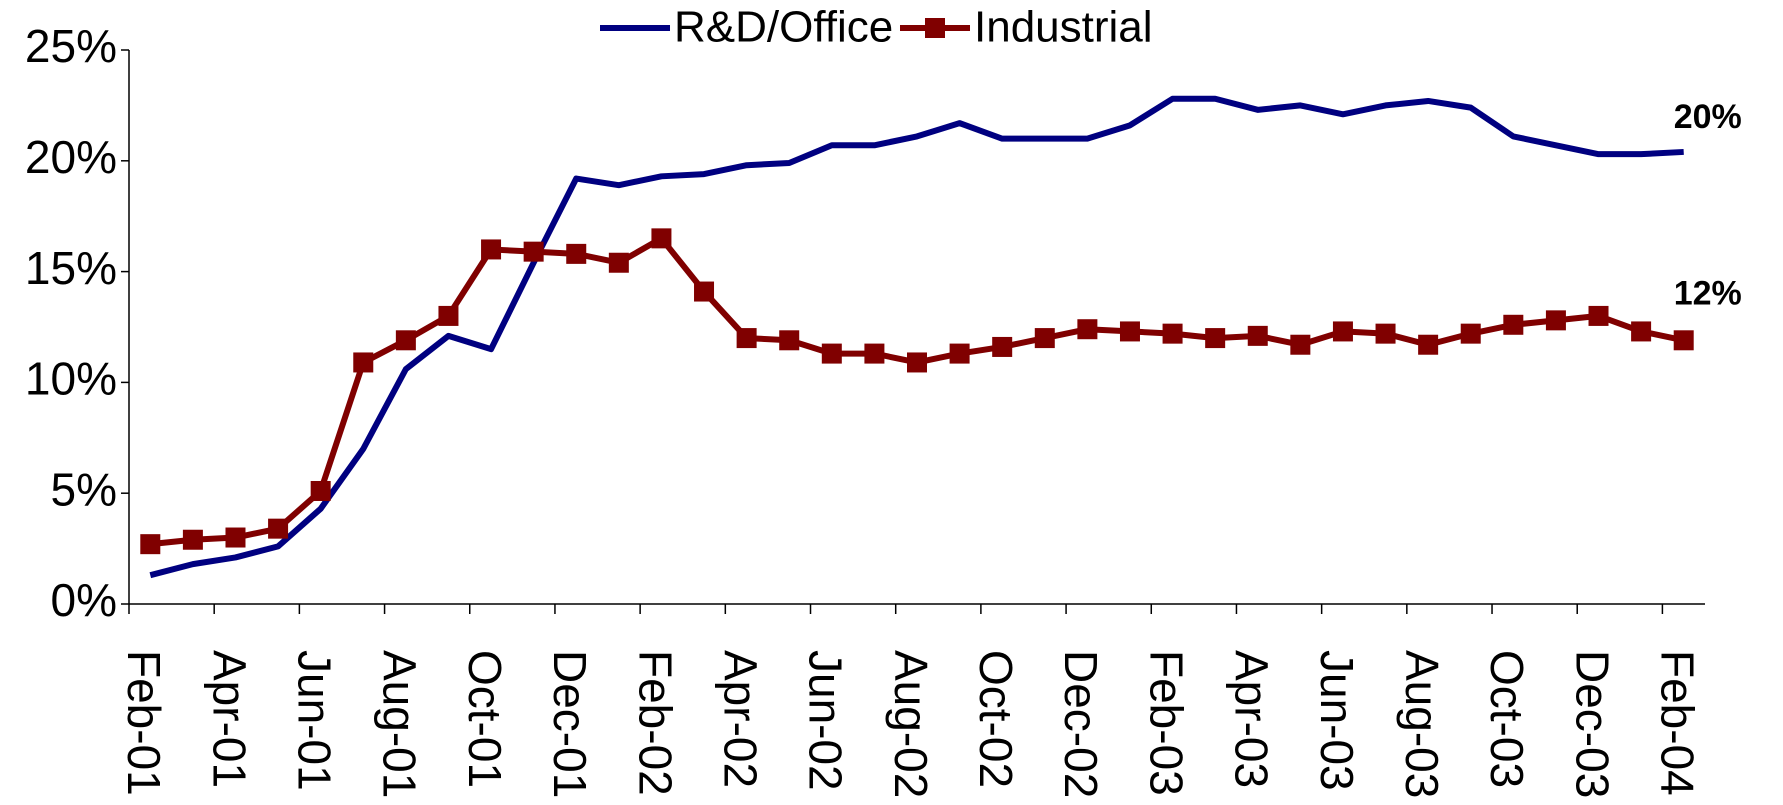 This screenshot has width=1783, height=805. Describe the element at coordinates (1063, 27) in the screenshot. I see `legend-label: Industrial` at that location.